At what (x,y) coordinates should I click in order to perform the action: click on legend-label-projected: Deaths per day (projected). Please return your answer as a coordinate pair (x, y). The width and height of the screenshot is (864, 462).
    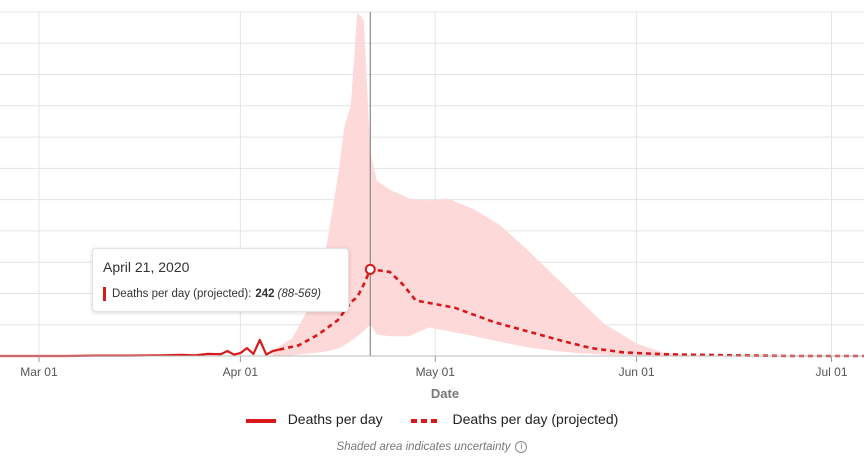
    Looking at the image, I should click on (535, 419).